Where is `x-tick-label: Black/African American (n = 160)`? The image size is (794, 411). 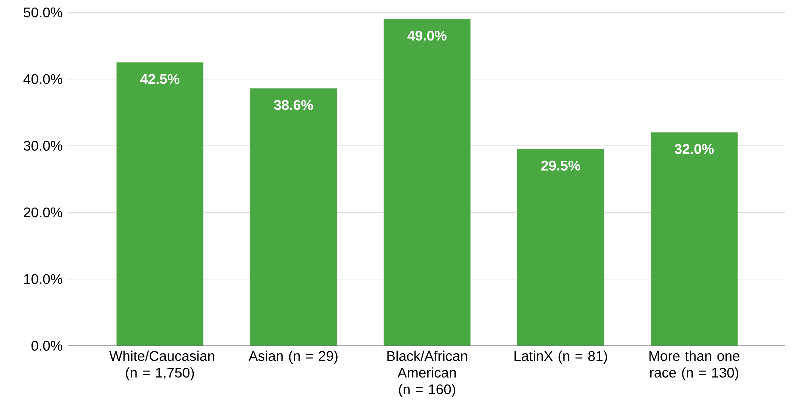 x-tick-label: Black/African American (n = 160) is located at coordinates (428, 374).